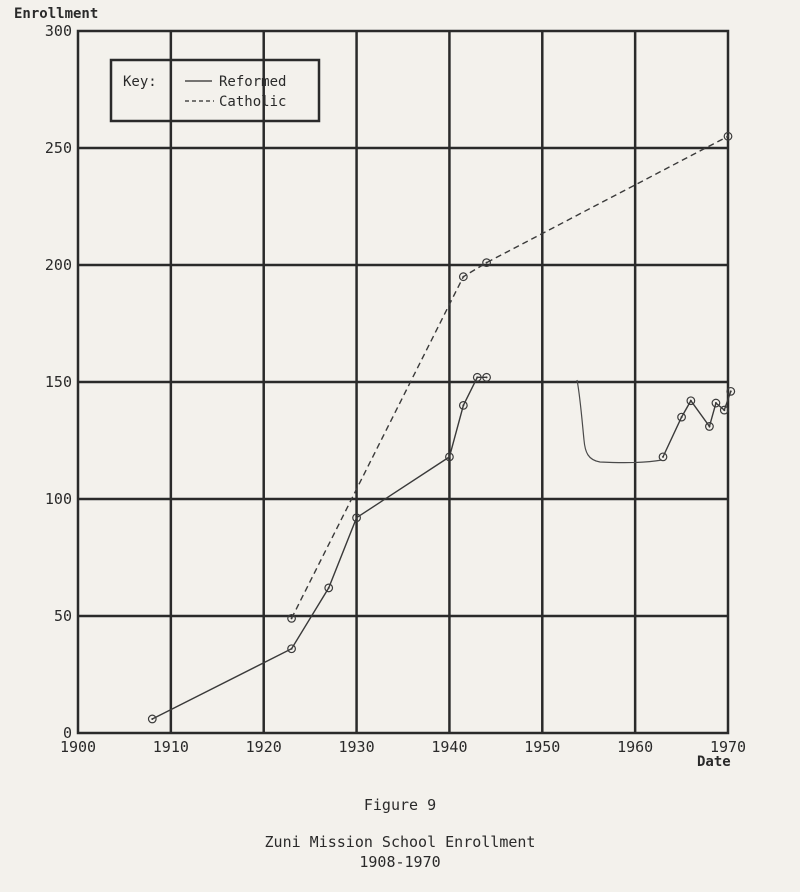 The image size is (800, 892). I want to click on x-tick-label: 1920, so click(264, 747).